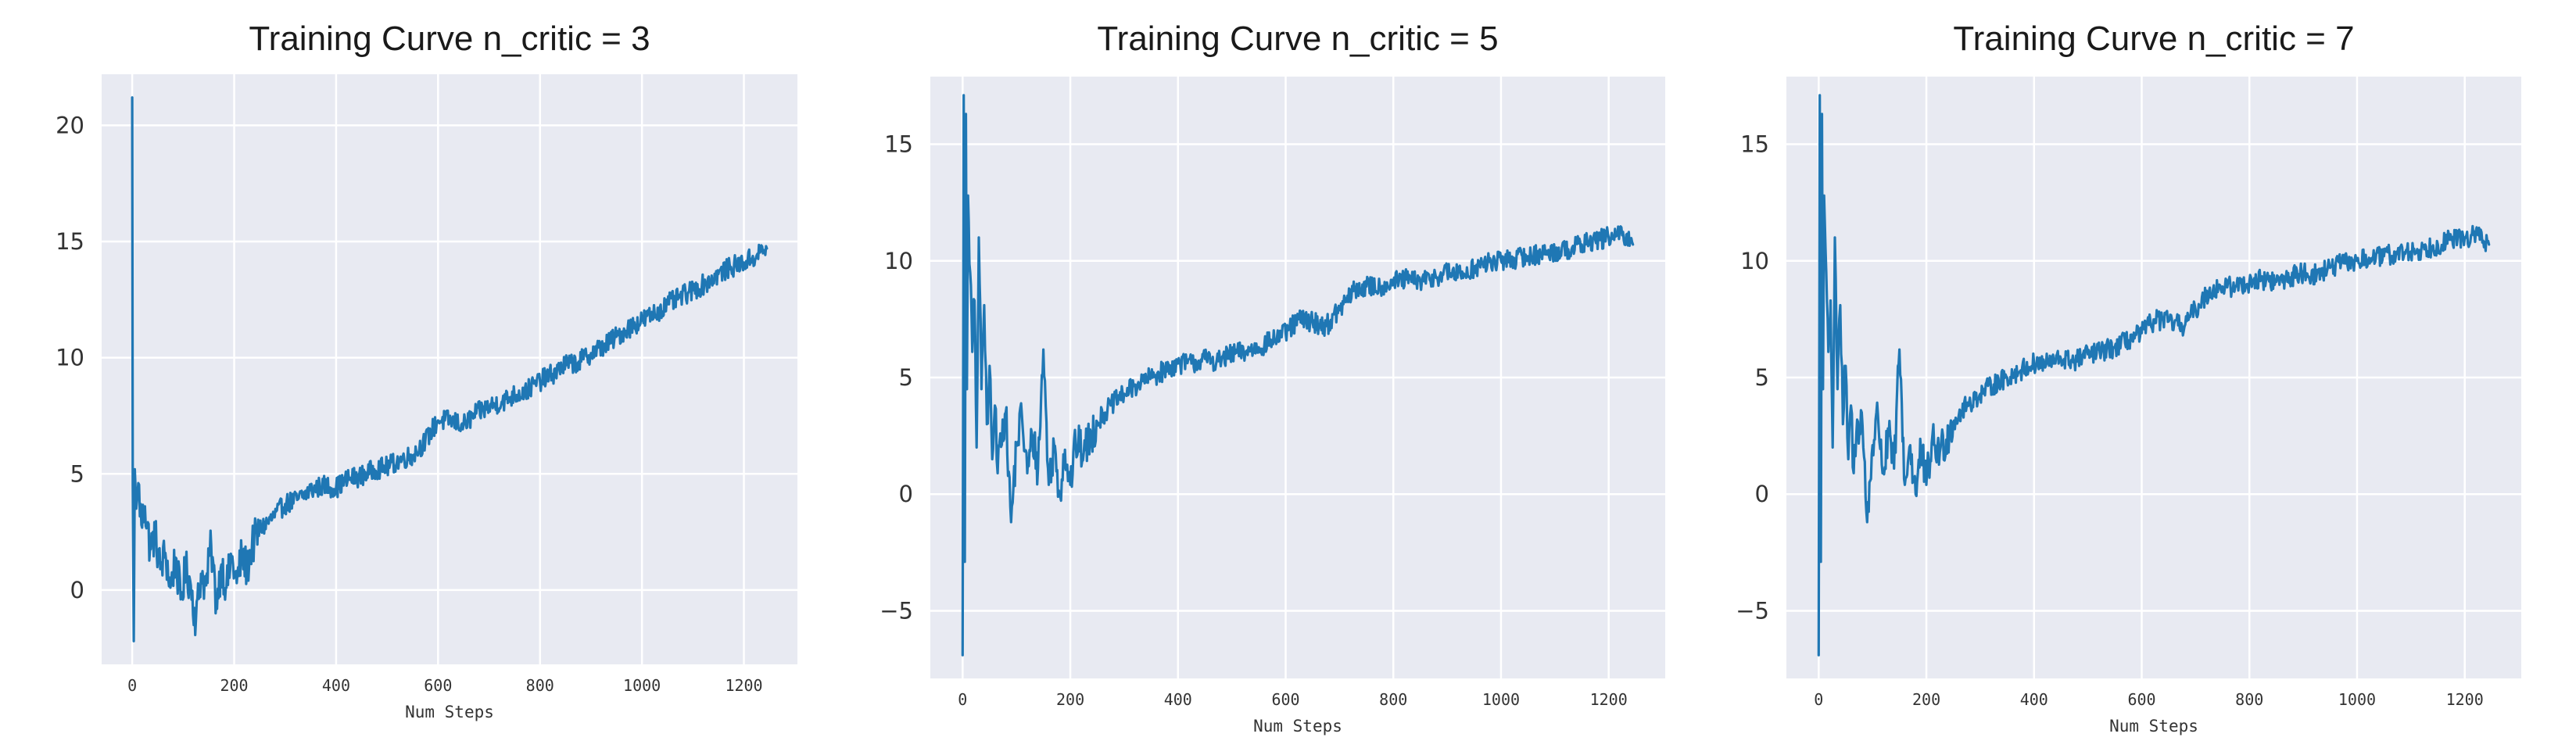 Image resolution: width=2576 pixels, height=748 pixels. I want to click on chart-title: Training Curve n_critic = 5, so click(1297, 39).